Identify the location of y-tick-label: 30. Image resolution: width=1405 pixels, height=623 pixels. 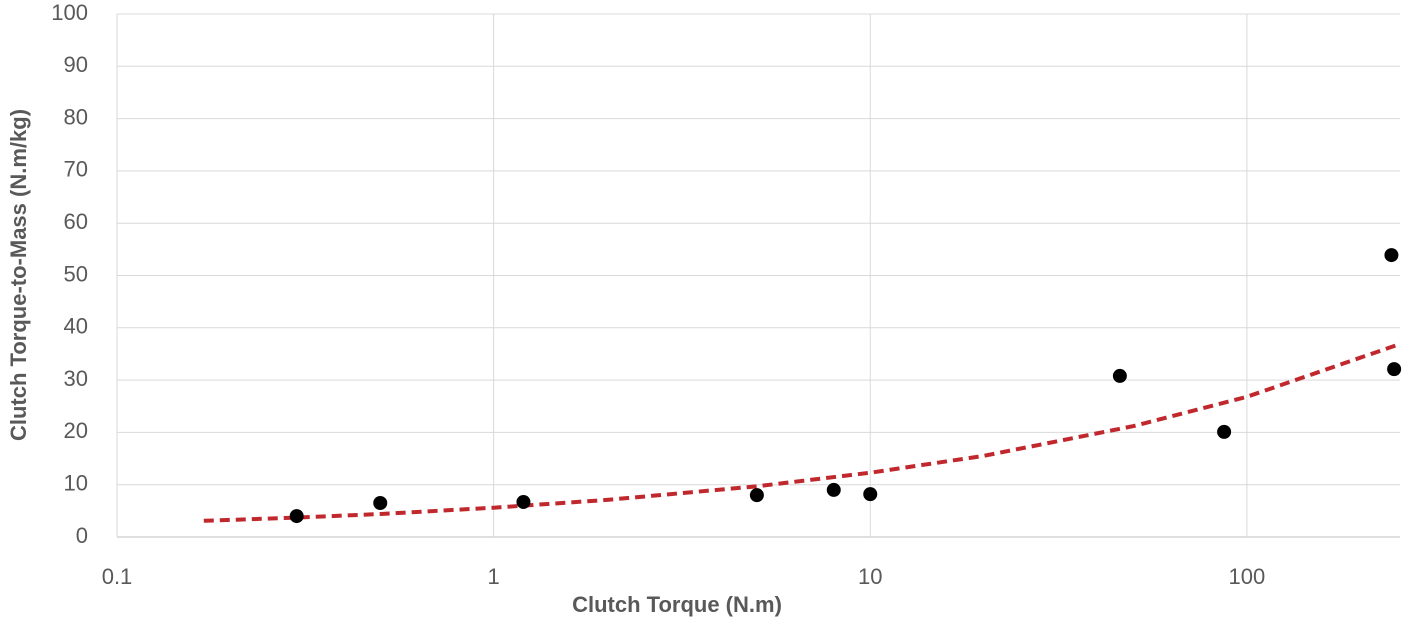
(76, 378).